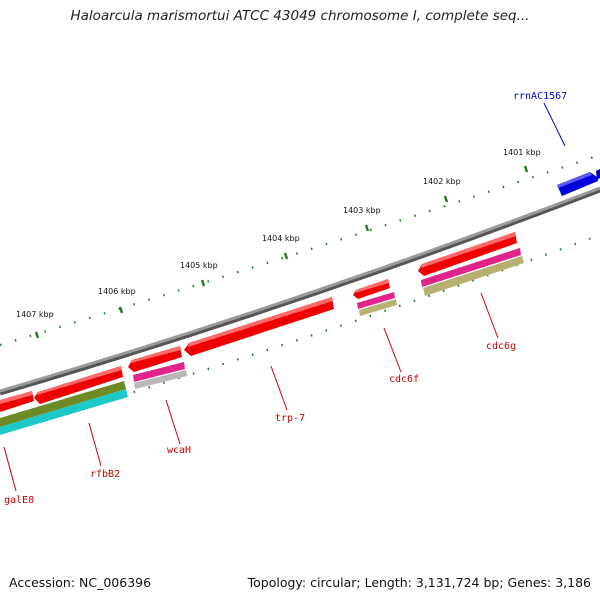 The height and width of the screenshot is (600, 600). Describe the element at coordinates (17, 401) in the screenshot. I see `gene-galE8` at that location.